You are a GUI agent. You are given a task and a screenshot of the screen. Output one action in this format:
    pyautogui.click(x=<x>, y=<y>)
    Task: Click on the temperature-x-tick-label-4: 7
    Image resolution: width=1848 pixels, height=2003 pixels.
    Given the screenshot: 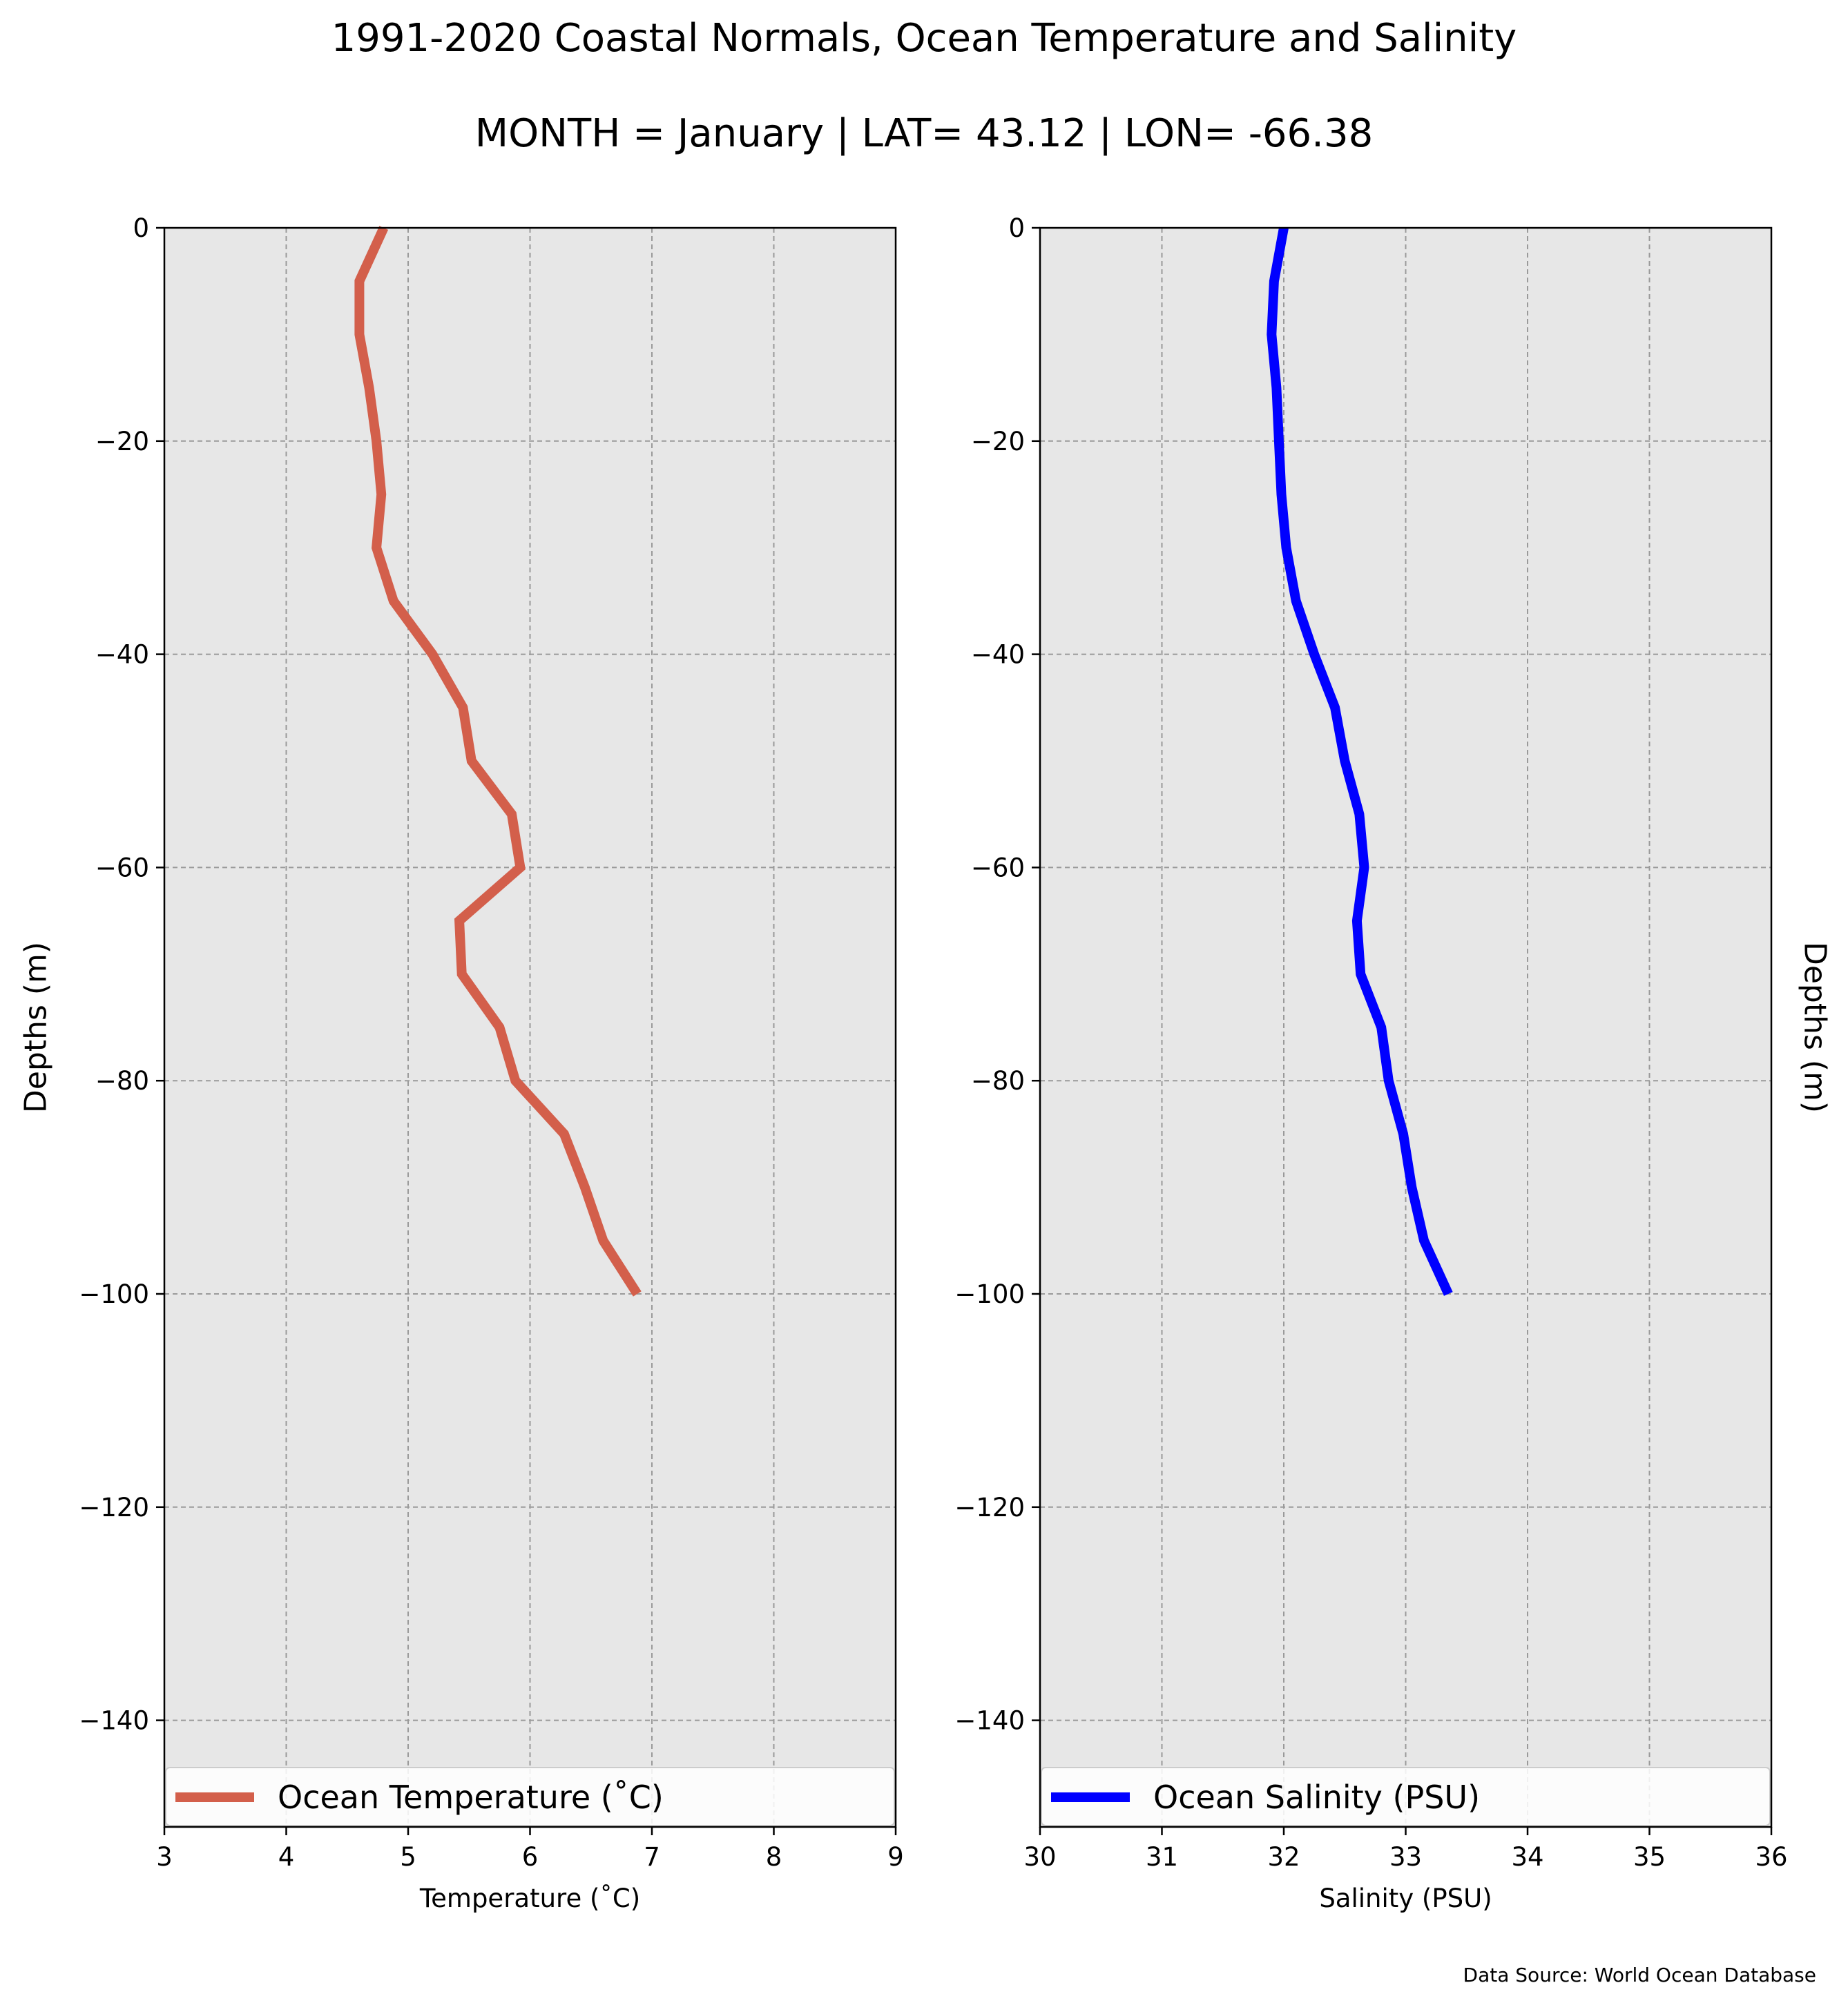 What is the action you would take?
    pyautogui.click(x=652, y=1857)
    